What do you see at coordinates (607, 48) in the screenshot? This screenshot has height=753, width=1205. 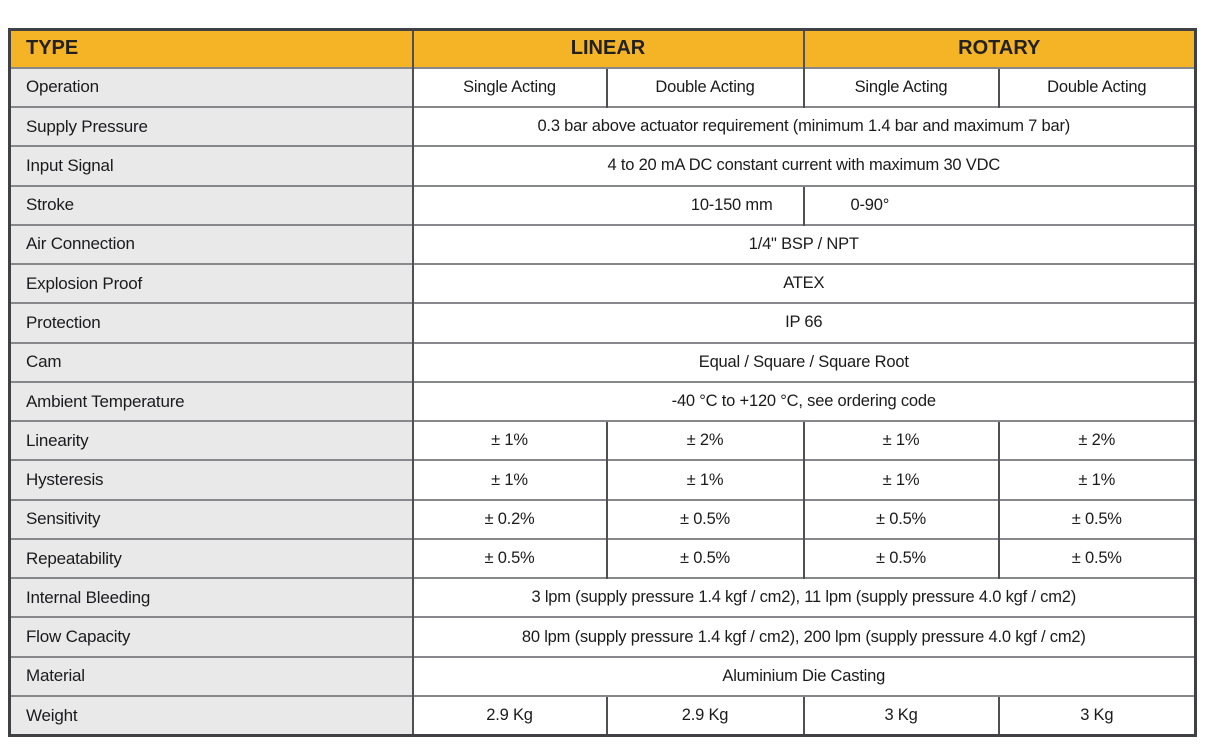 I see `header-linear: LINEAR` at bounding box center [607, 48].